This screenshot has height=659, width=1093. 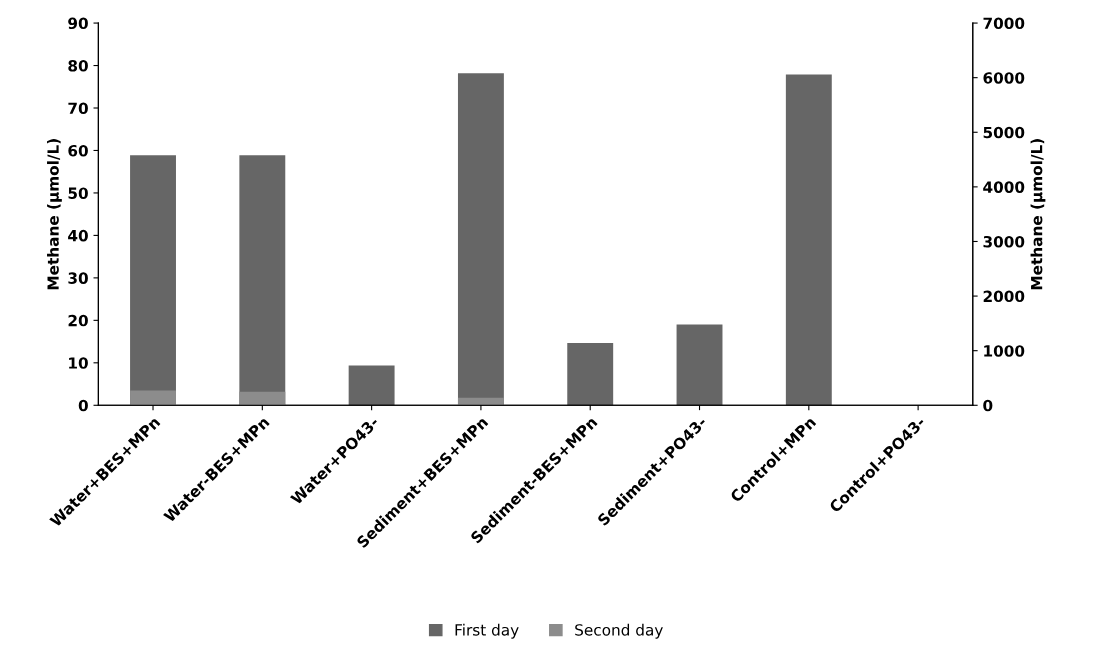 What do you see at coordinates (1004, 241) in the screenshot?
I see `y2-tick-label: 3000` at bounding box center [1004, 241].